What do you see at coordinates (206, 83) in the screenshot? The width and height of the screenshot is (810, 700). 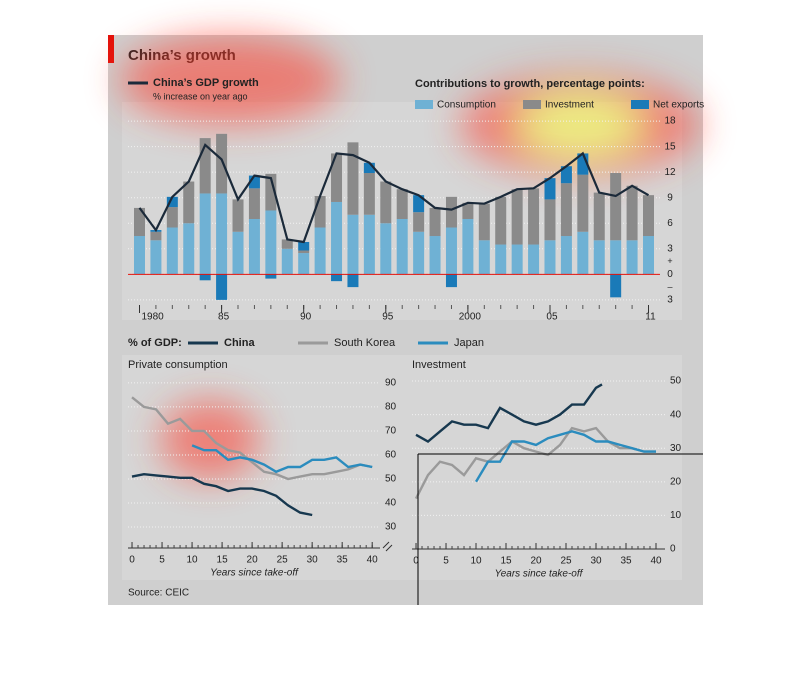 I see `legend-label: China’s GDP growth` at bounding box center [206, 83].